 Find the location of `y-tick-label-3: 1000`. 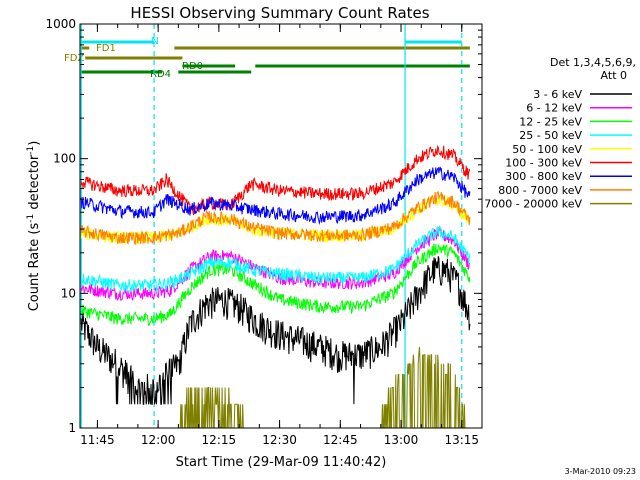

y-tick-label-3: 1000 is located at coordinates (60, 24).